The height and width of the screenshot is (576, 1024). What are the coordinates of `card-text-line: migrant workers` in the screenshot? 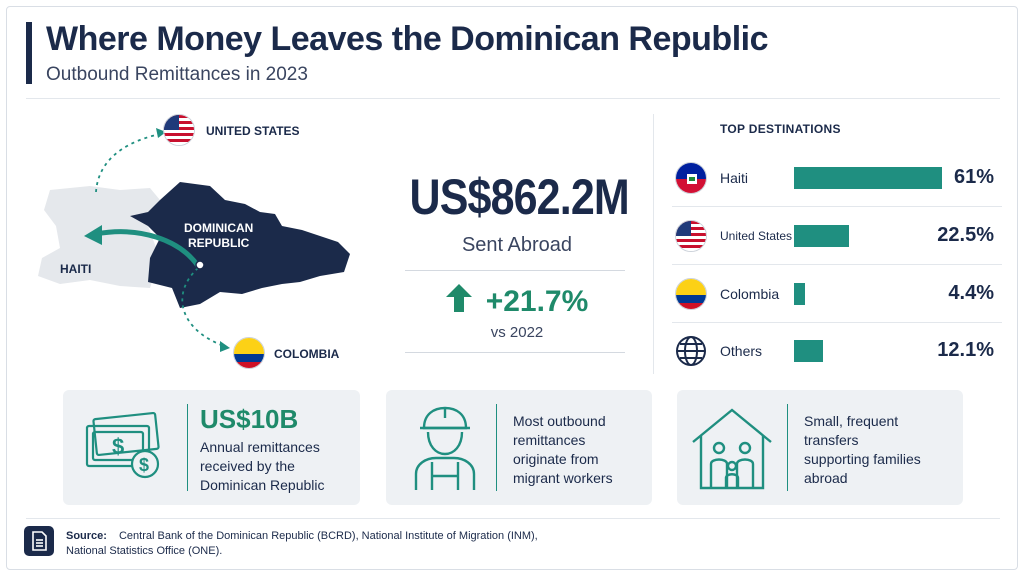 It's located at (563, 478).